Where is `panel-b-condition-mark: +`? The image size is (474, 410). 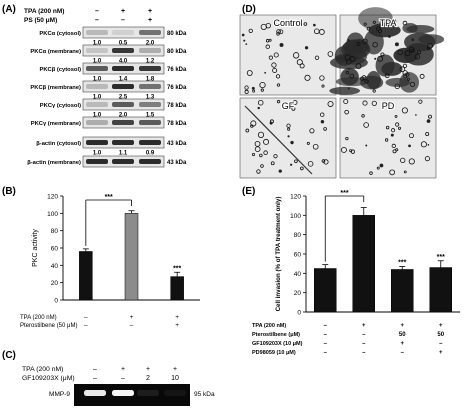
panel-b-condition-mark: + is located at coordinates (177, 325).